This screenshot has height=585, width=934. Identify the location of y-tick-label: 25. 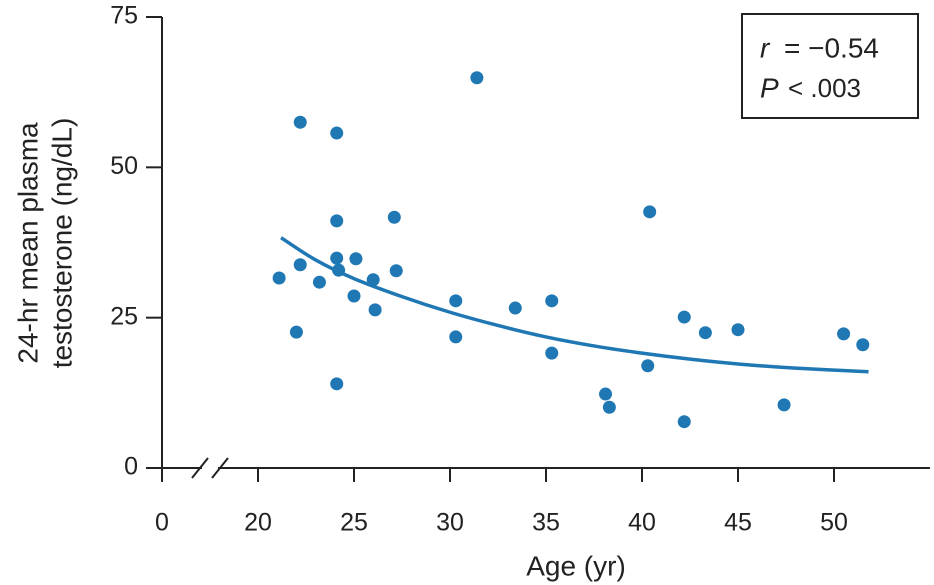
(124, 316).